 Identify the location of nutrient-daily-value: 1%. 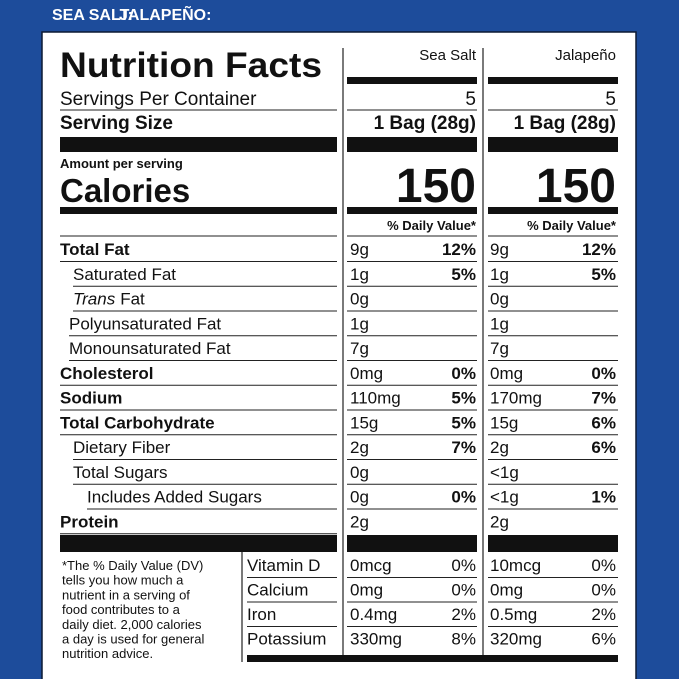
(603, 497).